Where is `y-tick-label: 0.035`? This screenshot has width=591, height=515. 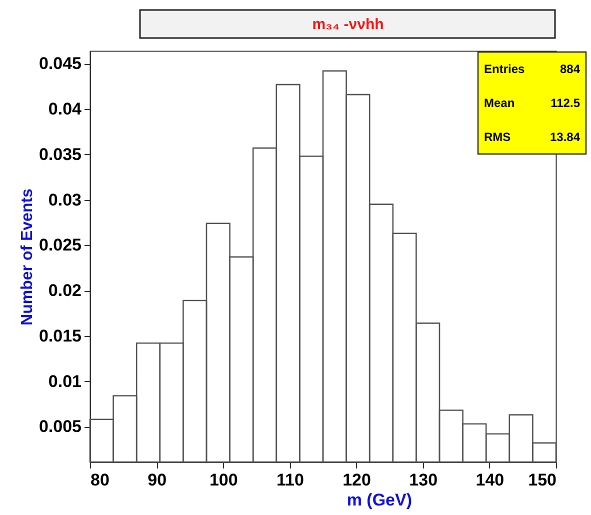 y-tick-label: 0.035 is located at coordinates (60, 154).